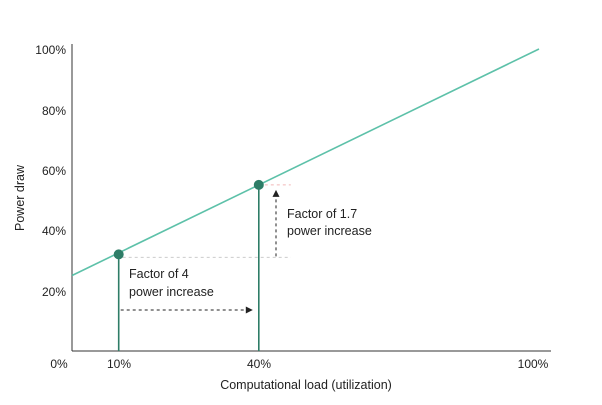  What do you see at coordinates (118, 254) in the screenshot?
I see `data-point-10pct` at bounding box center [118, 254].